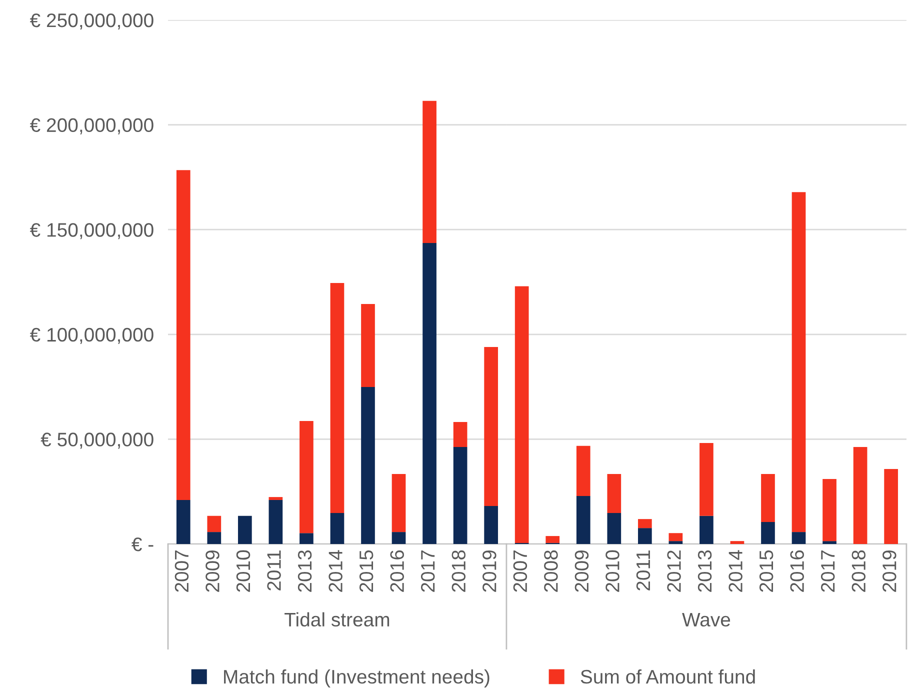 This screenshot has height=698, width=911. What do you see at coordinates (551, 571) in the screenshot?
I see `x-tick-label: 2008` at bounding box center [551, 571].